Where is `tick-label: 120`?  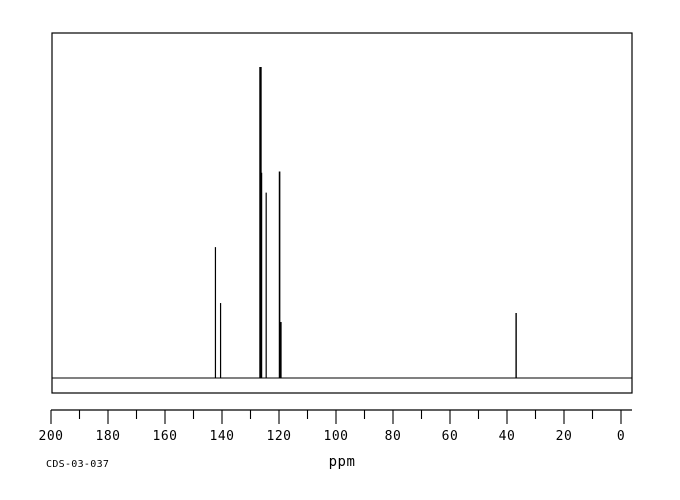
tick-label: 120 is located at coordinates (279, 436).